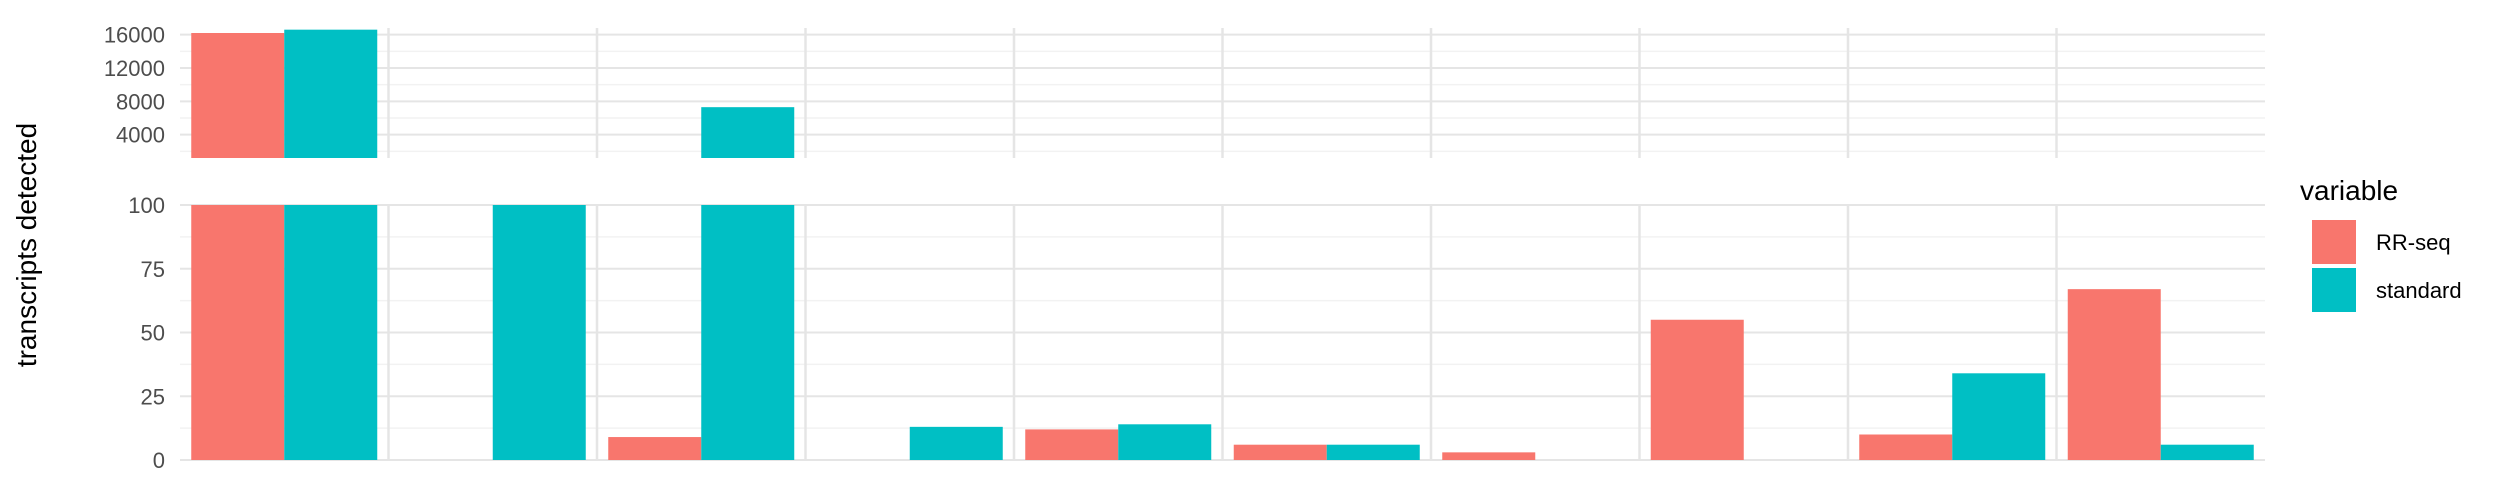  Describe the element at coordinates (153, 333) in the screenshot. I see `lower-tick-label: 50` at that location.